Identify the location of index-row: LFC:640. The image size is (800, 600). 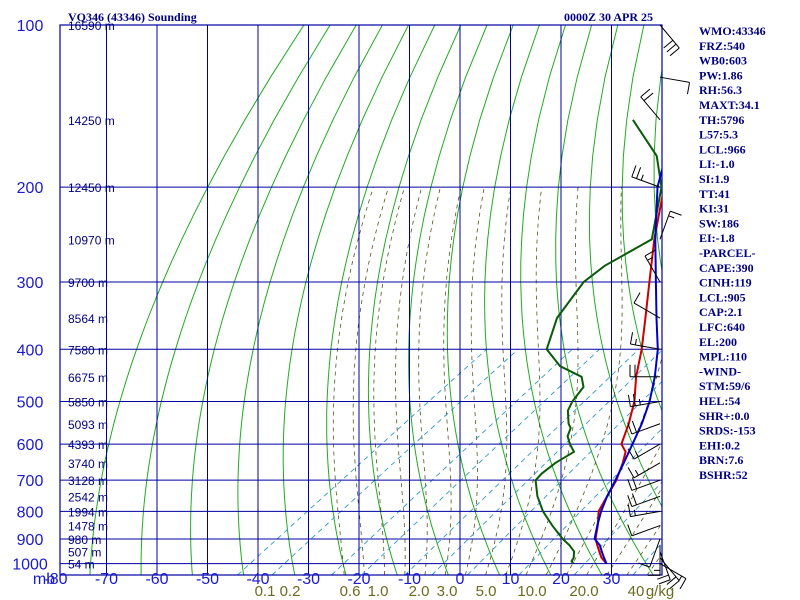
(722, 327).